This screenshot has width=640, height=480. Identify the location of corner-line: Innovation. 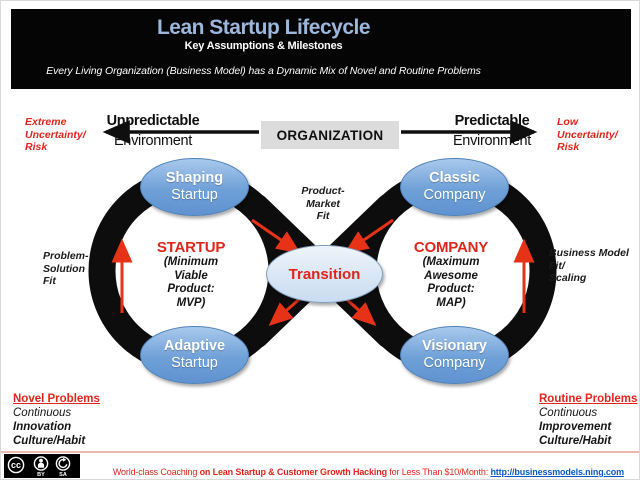
(42, 427).